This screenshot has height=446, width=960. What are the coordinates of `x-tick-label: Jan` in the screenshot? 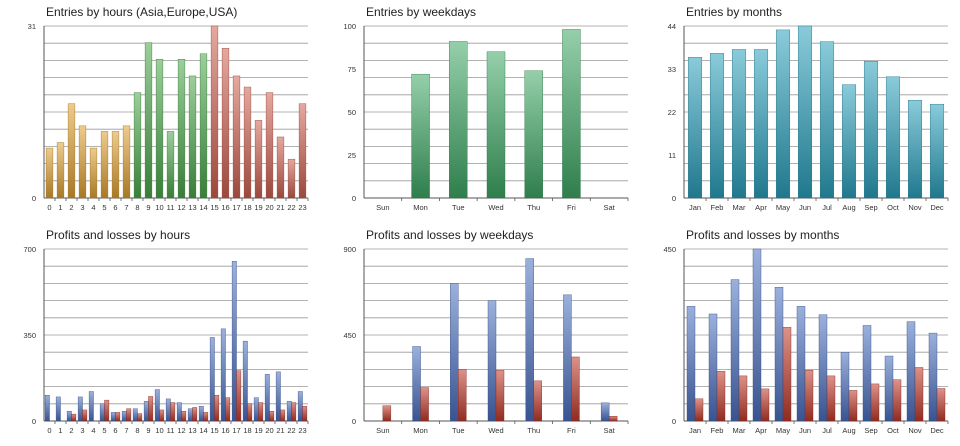 It's located at (695, 430).